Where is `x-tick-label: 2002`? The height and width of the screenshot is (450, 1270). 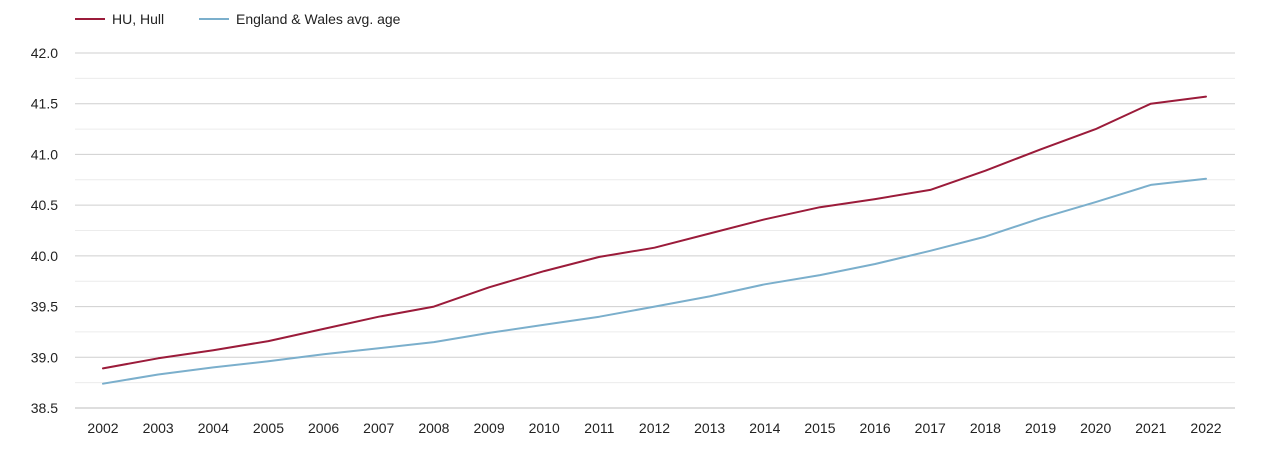 x-tick-label: 2002 is located at coordinates (102, 428).